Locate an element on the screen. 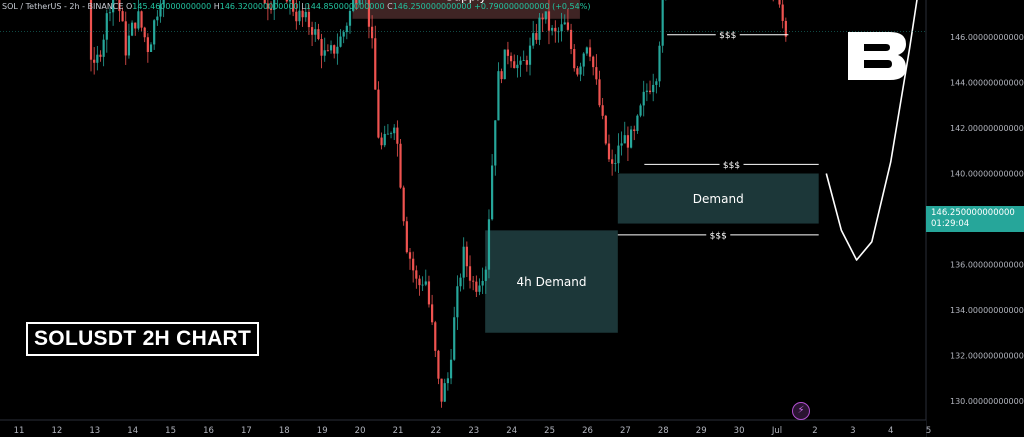 Image resolution: width=1024 pixels, height=437 pixels. time-tick-label: 22 is located at coordinates (435, 431).